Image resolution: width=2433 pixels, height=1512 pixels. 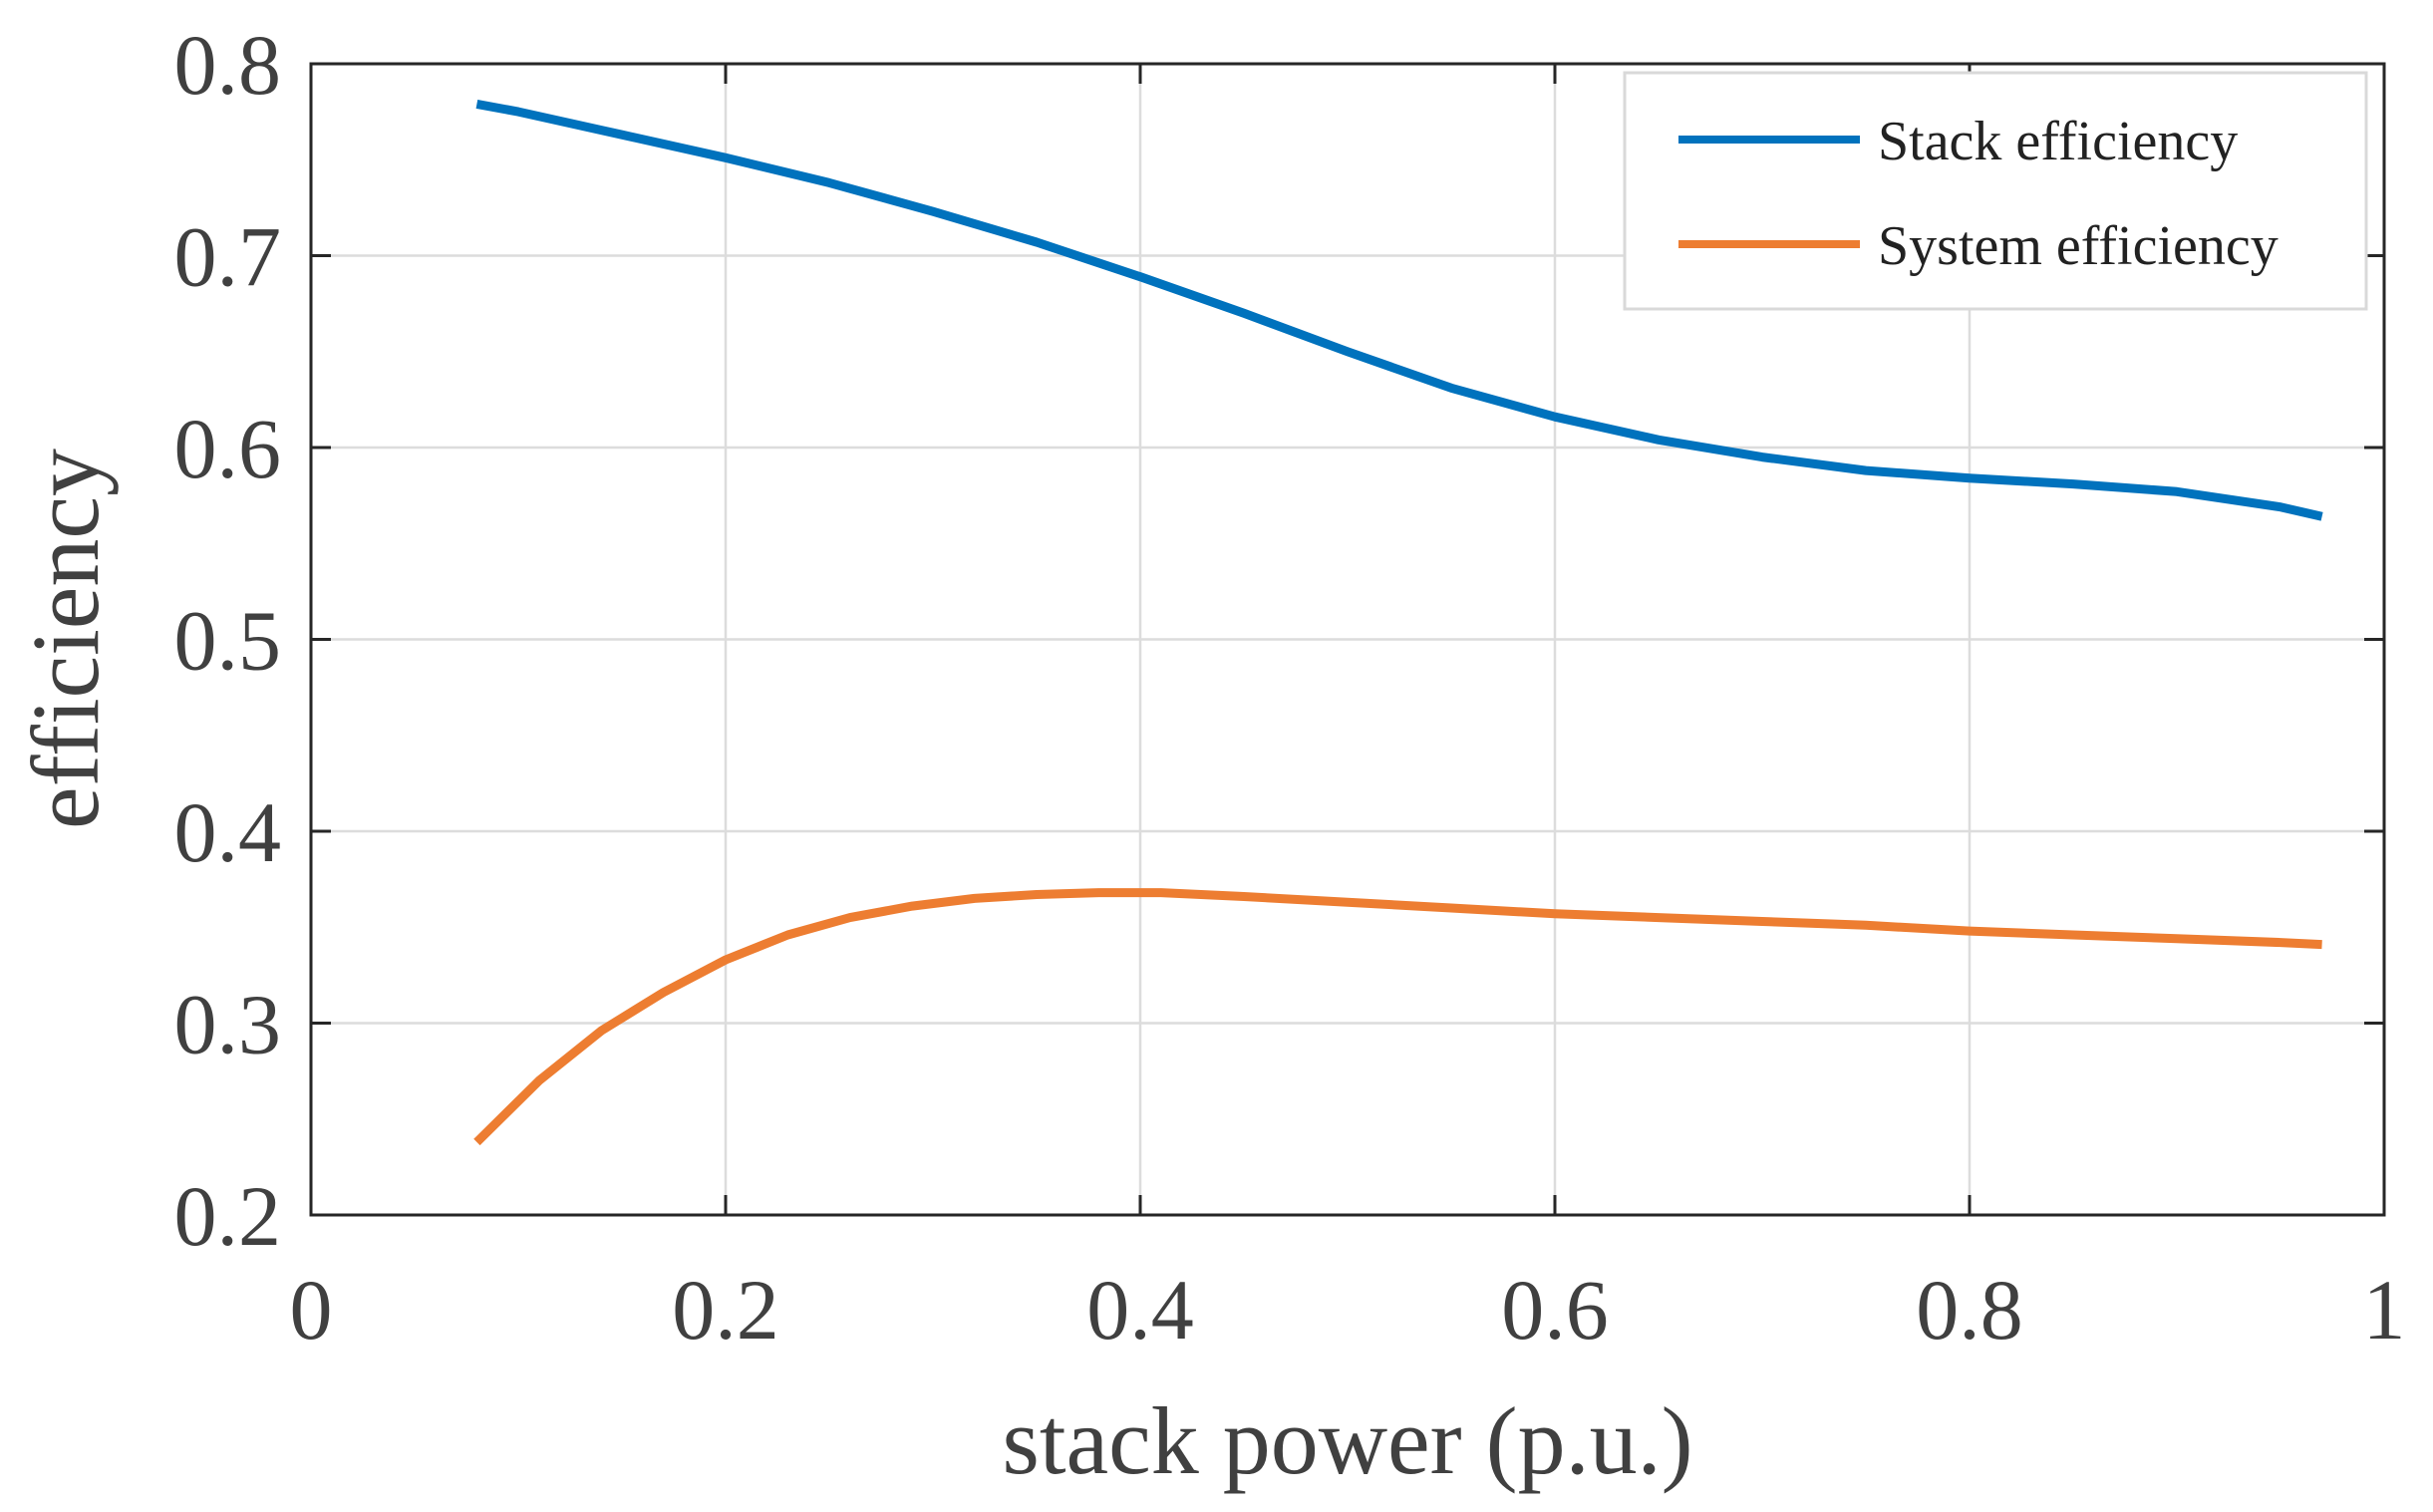 I want to click on legend-box, so click(x=1995, y=191).